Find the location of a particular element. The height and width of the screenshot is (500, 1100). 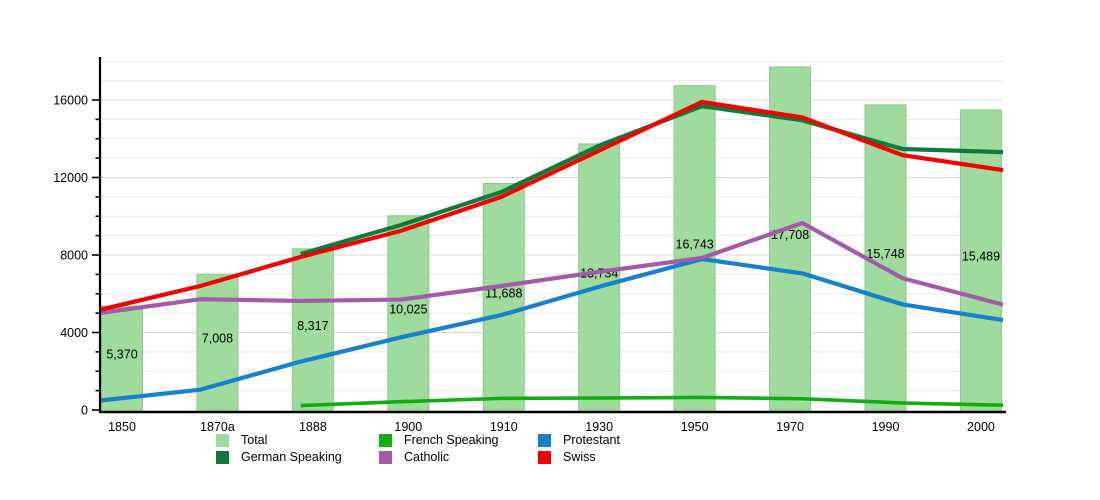

legend-item-swiss: Swiss is located at coordinates (567, 457).